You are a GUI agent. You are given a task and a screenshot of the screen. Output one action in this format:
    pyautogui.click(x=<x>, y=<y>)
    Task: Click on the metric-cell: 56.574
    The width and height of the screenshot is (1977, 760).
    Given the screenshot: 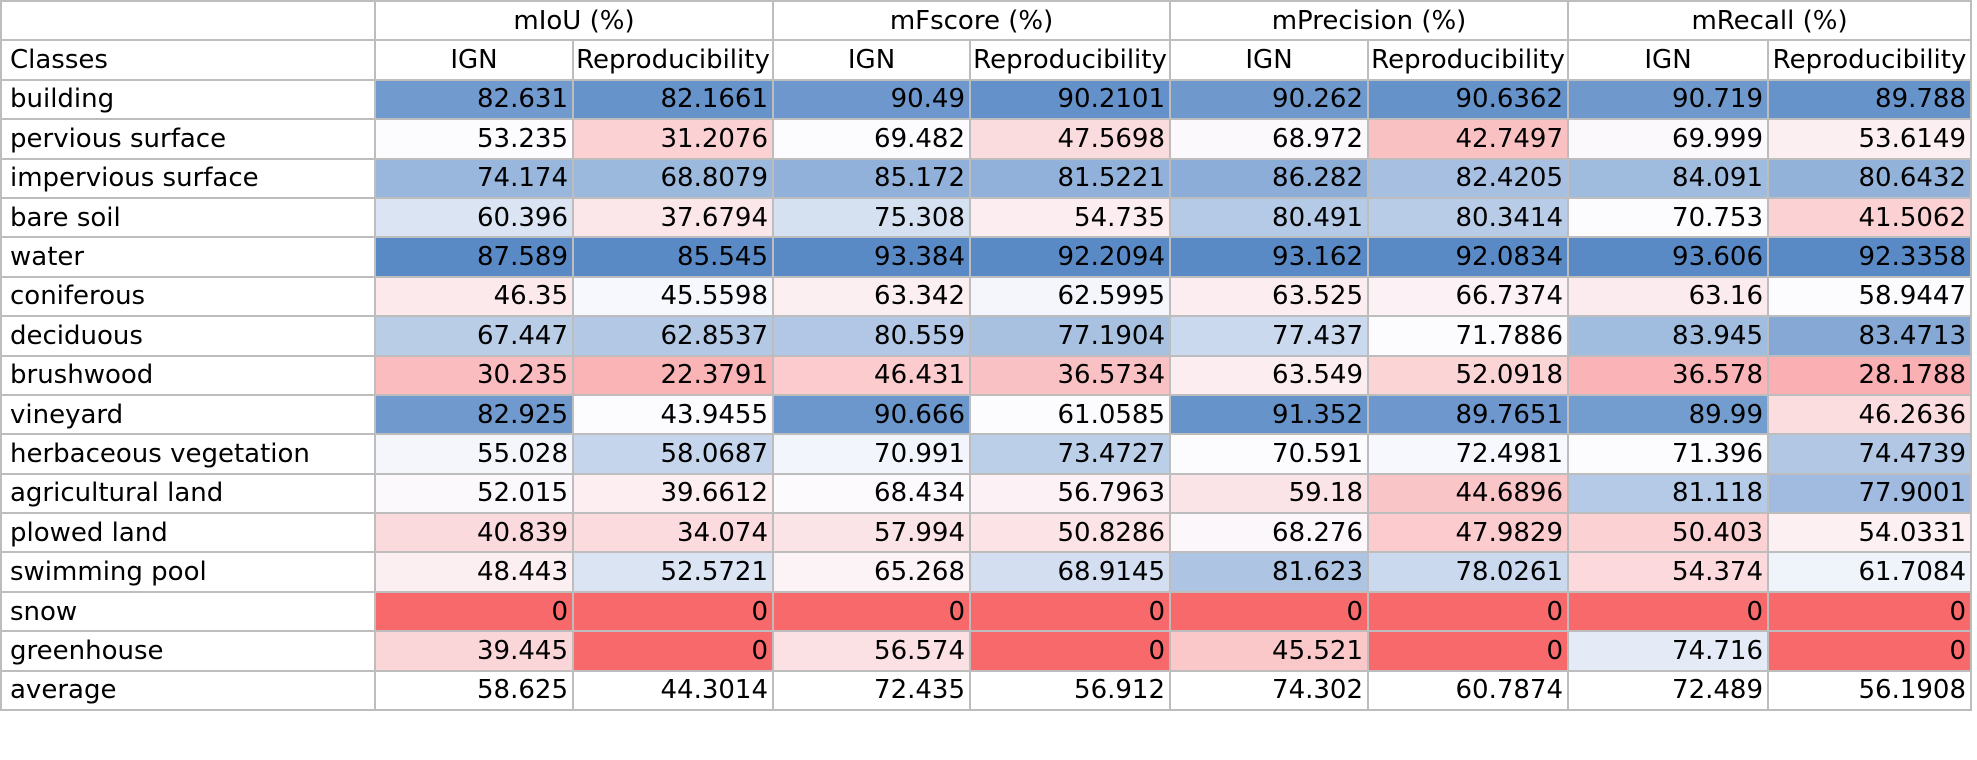 What is the action you would take?
    pyautogui.click(x=872, y=651)
    